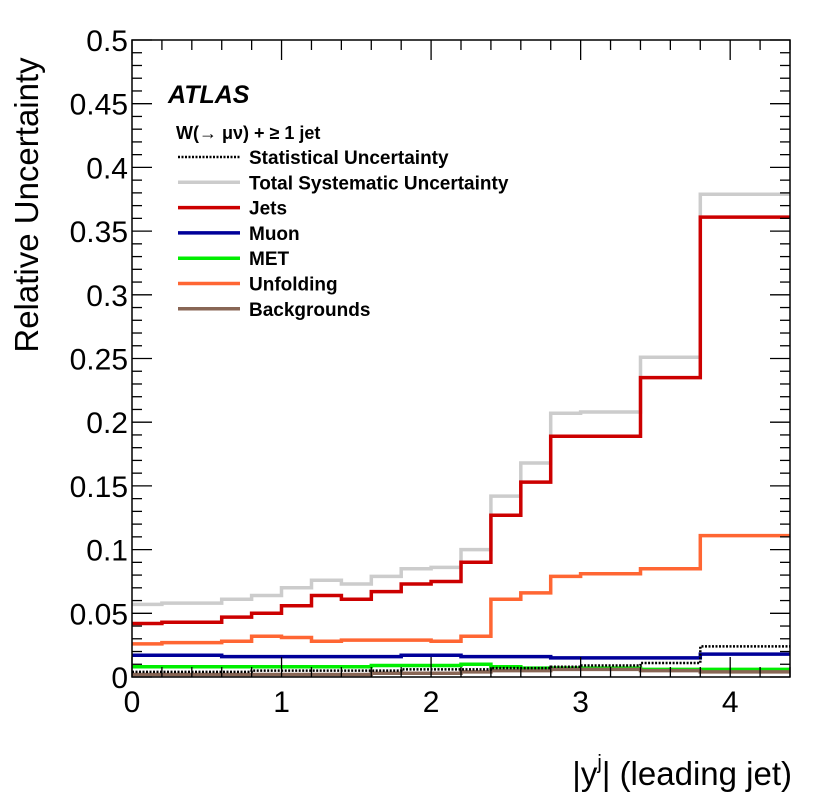 The height and width of the screenshot is (806, 830). I want to click on legend-label: MET, so click(269, 259).